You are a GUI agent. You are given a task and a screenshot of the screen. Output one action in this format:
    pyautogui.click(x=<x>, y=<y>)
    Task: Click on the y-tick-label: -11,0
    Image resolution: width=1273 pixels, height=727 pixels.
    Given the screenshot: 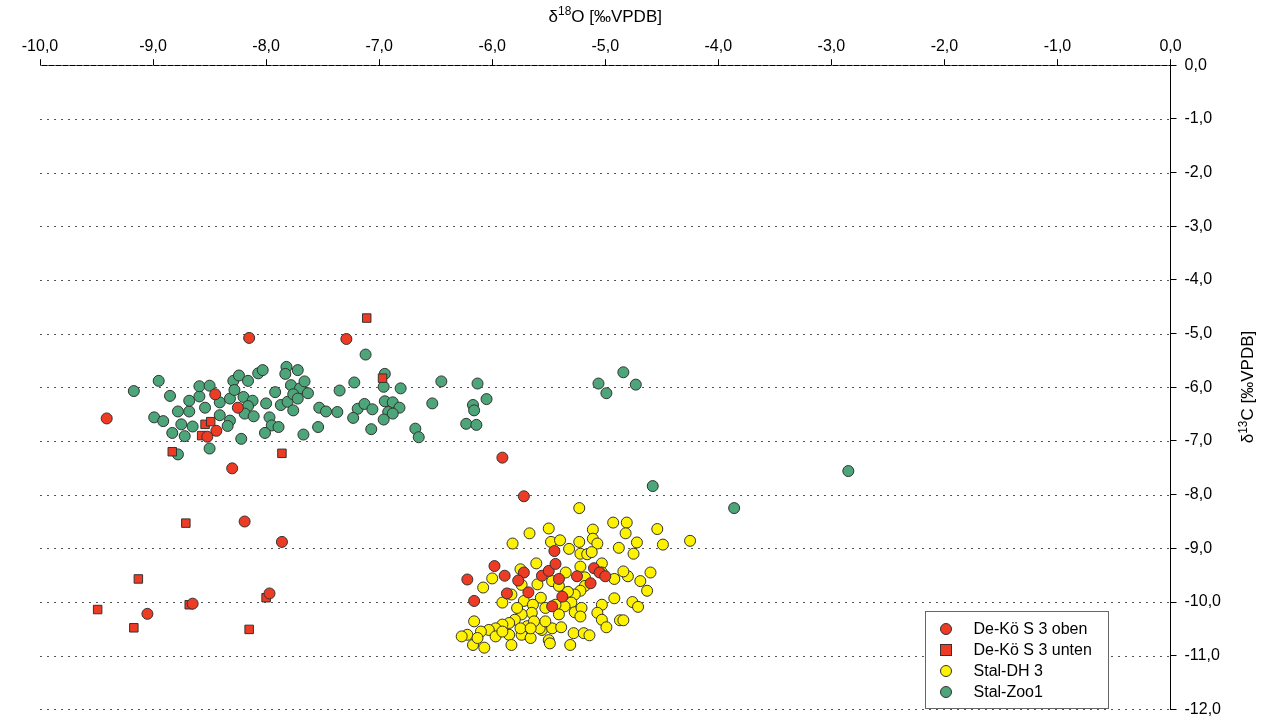 What is the action you would take?
    pyautogui.click(x=1202, y=655)
    